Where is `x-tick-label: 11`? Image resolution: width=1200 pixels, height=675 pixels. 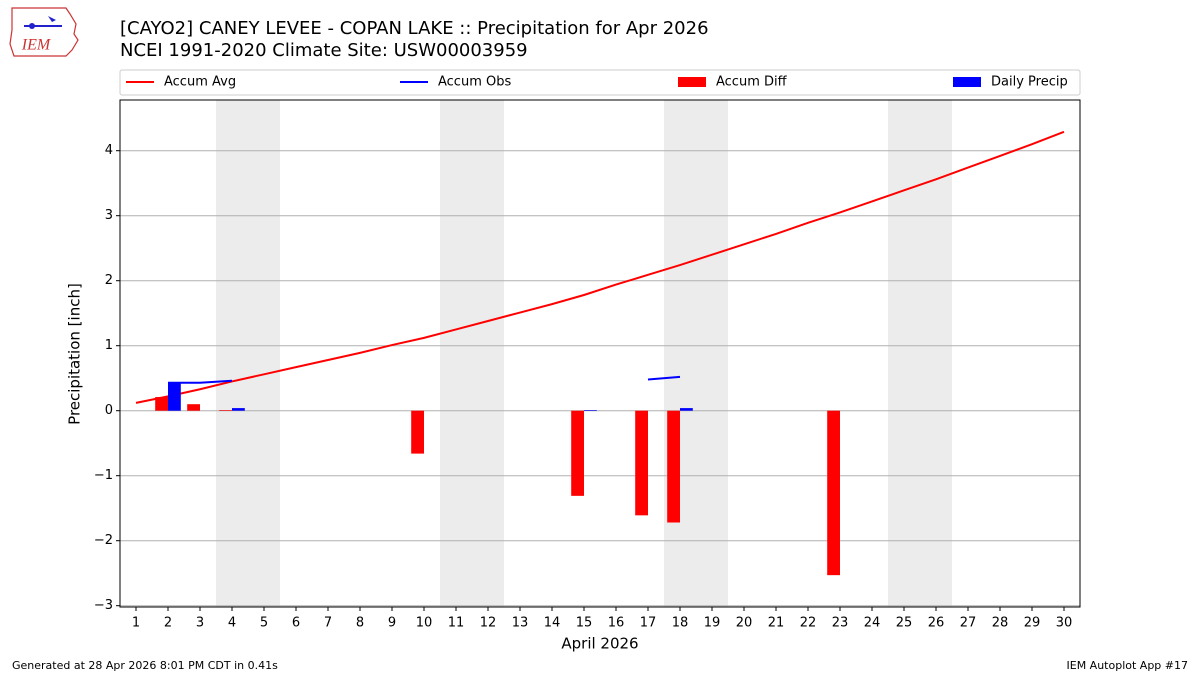 x-tick-label: 11 is located at coordinates (456, 623).